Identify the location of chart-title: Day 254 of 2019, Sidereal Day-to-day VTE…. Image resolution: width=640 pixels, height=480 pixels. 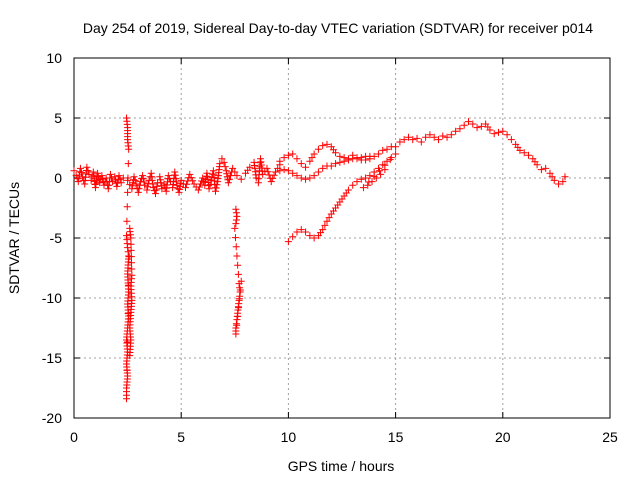
(338, 28).